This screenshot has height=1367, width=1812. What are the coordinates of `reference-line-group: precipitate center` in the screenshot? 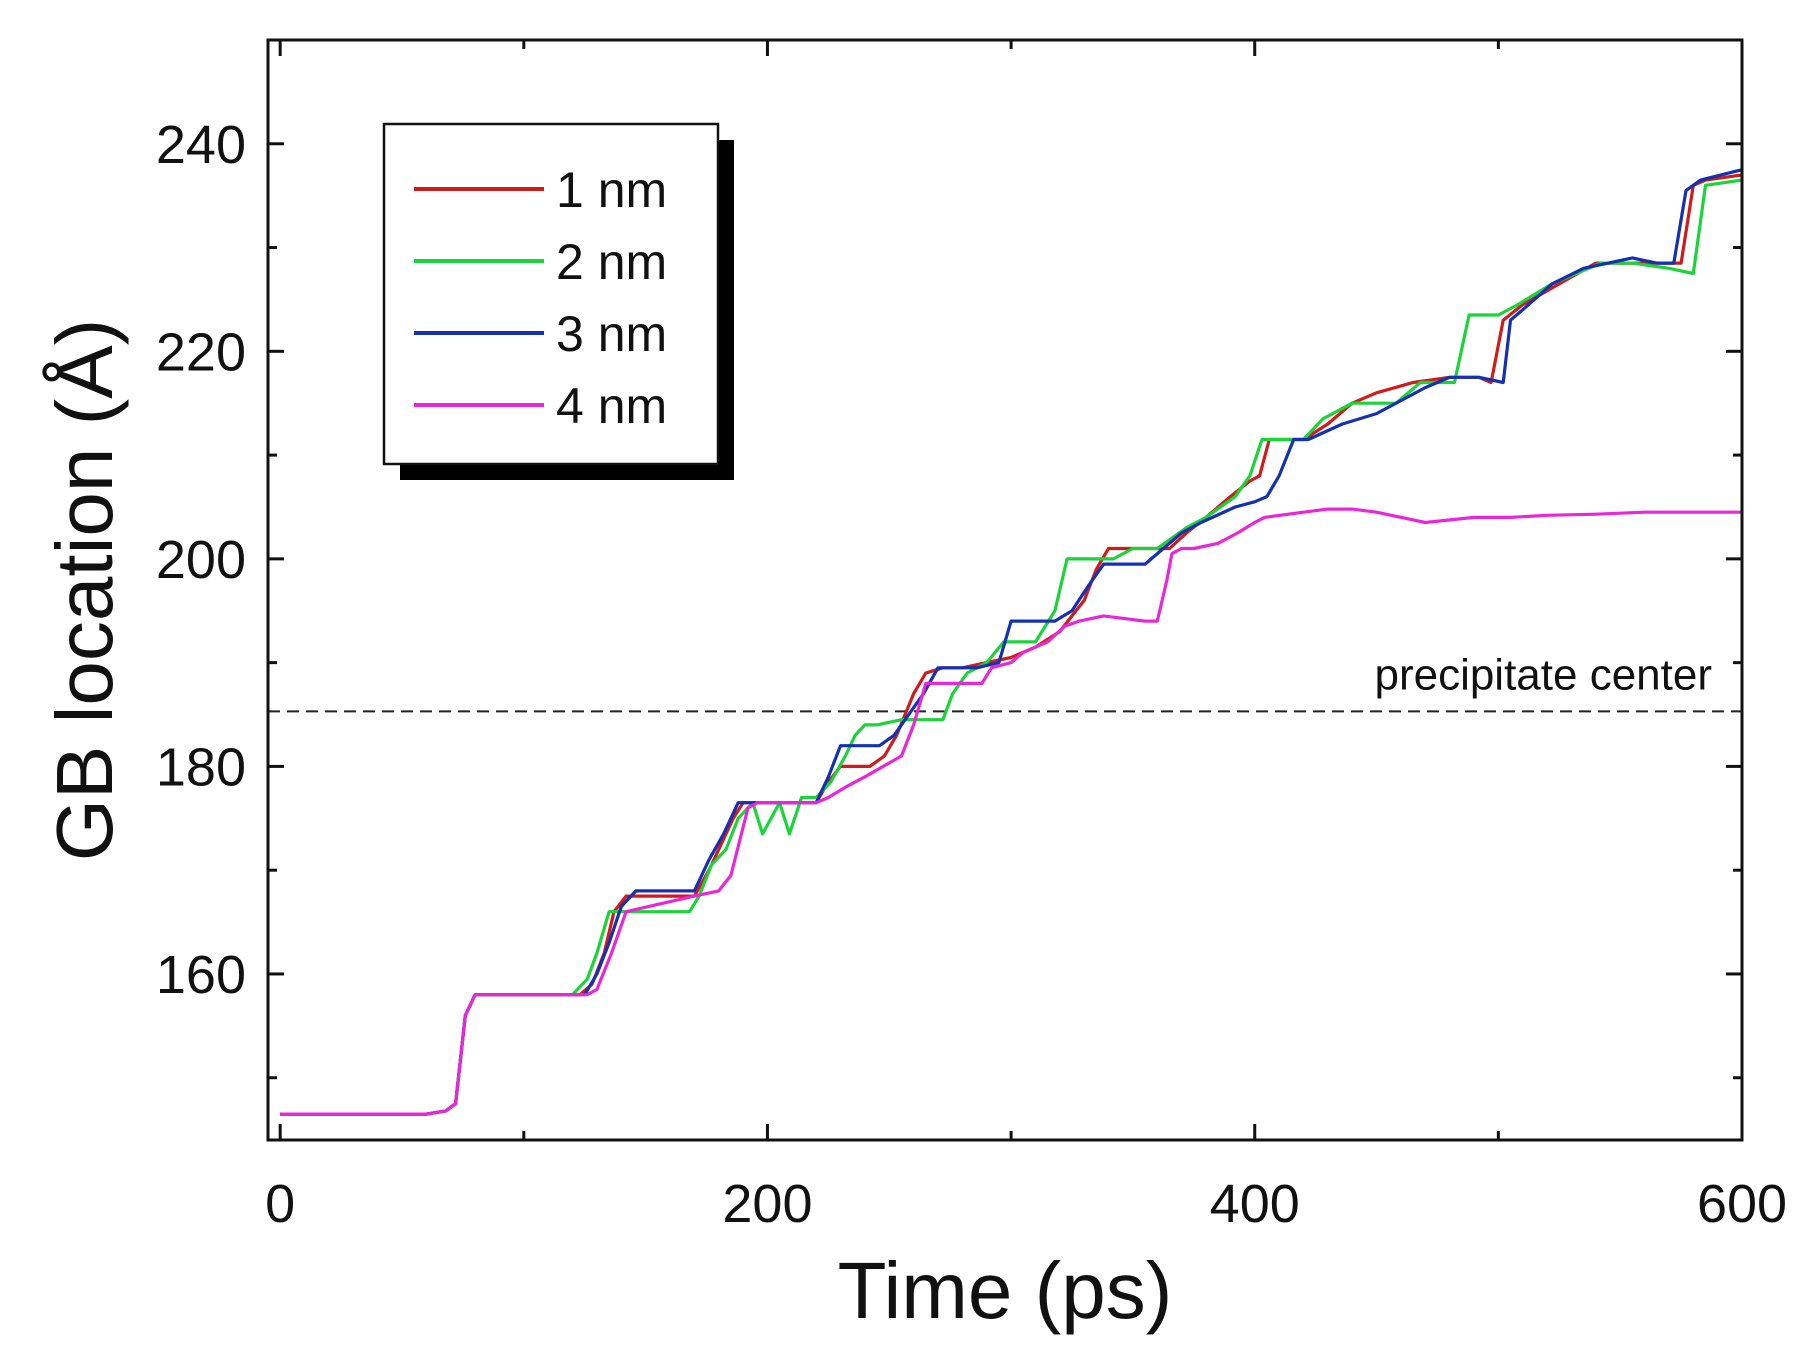 It's located at (1005, 681).